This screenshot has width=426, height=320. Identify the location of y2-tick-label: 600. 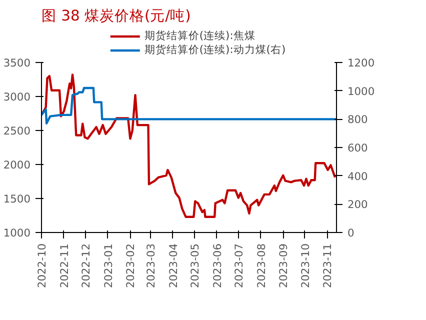
(358, 148).